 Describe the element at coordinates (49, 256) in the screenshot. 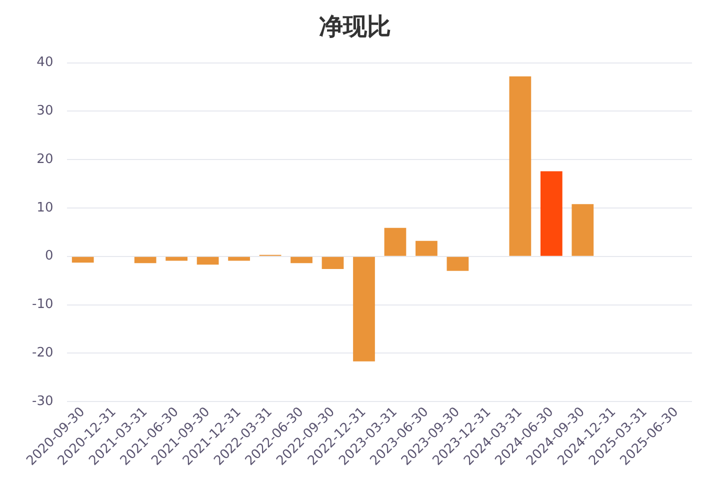

I see `y-tick-label: 0` at that location.